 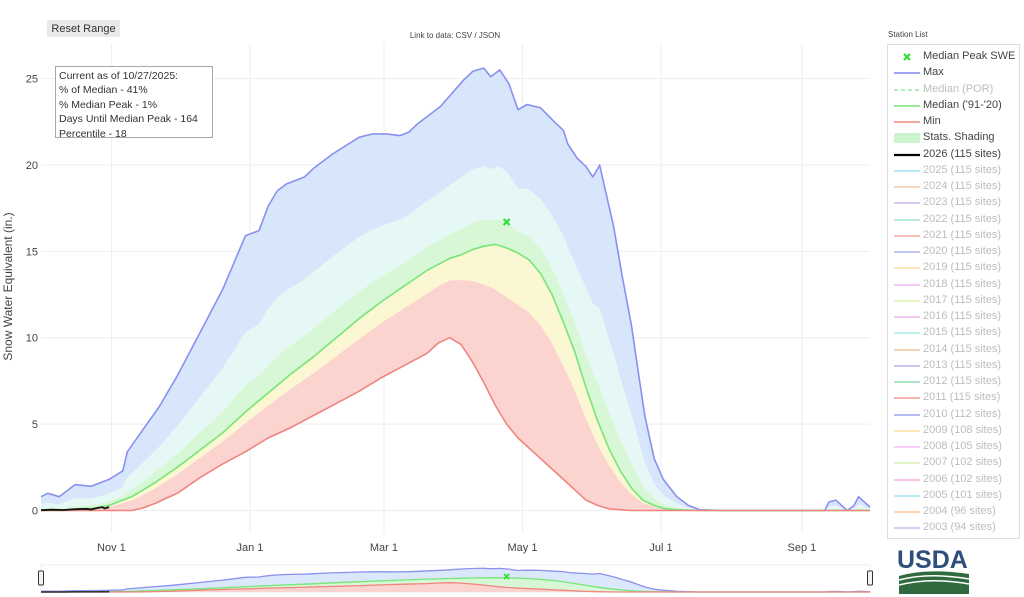 I want to click on legend-label: 2020 (115 sites), so click(x=962, y=251).